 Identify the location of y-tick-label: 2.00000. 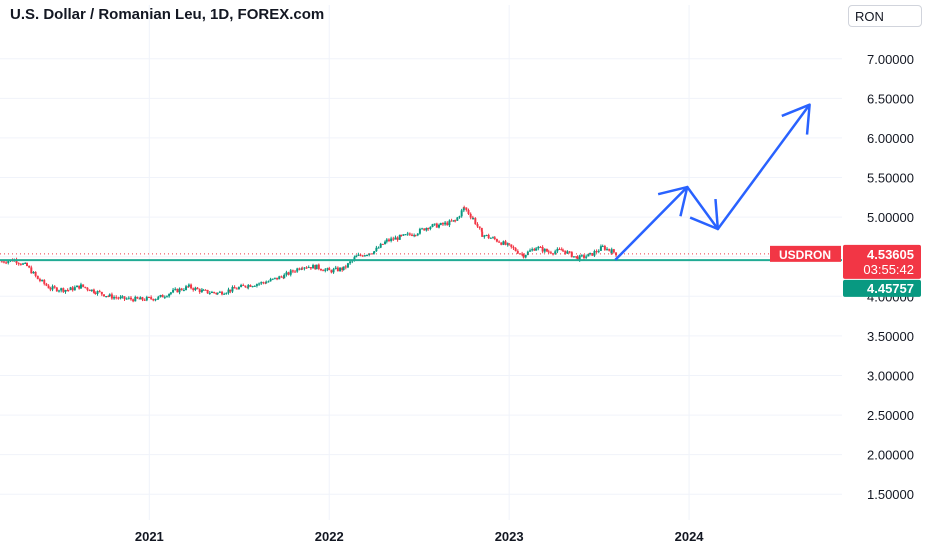
(890, 455).